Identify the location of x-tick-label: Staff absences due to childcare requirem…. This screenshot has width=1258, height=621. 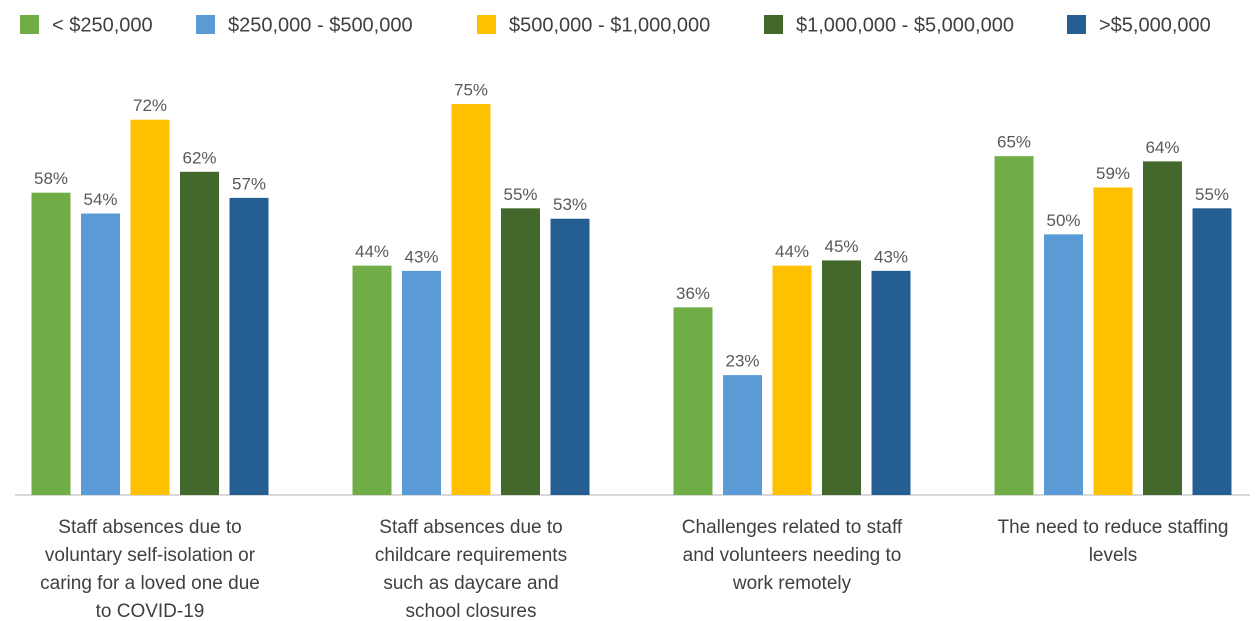
(471, 569).